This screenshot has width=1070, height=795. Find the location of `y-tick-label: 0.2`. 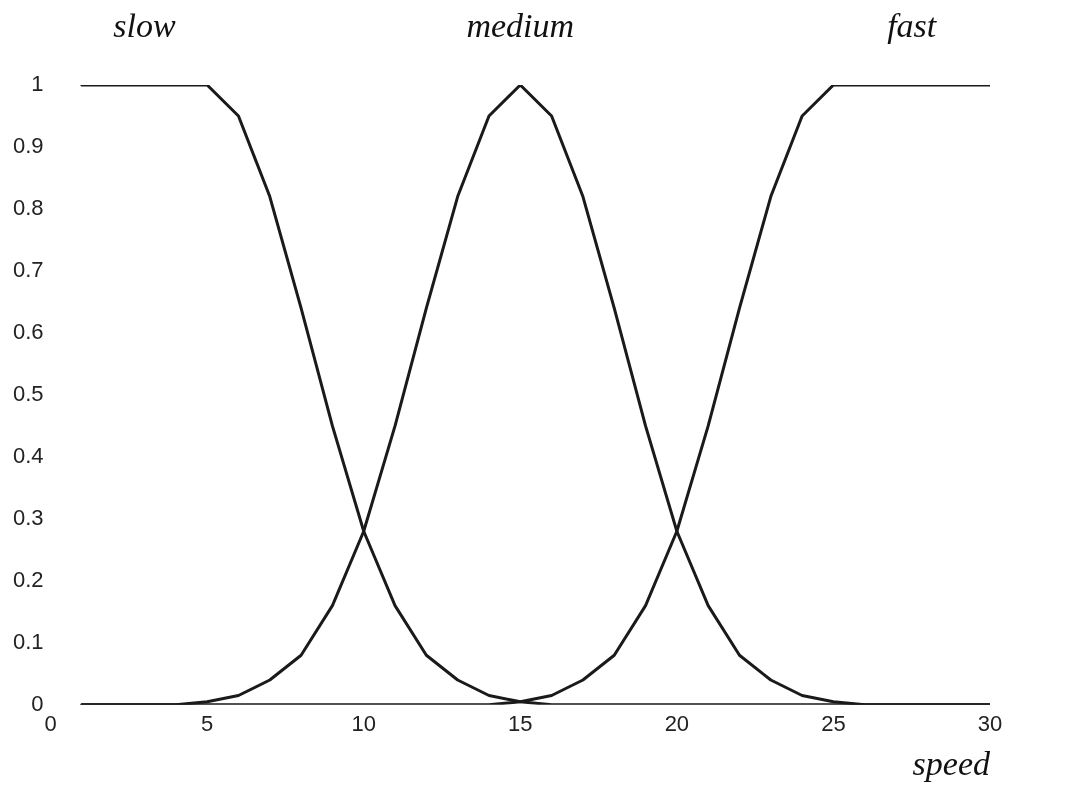

y-tick-label: 0.2 is located at coordinates (28, 579).